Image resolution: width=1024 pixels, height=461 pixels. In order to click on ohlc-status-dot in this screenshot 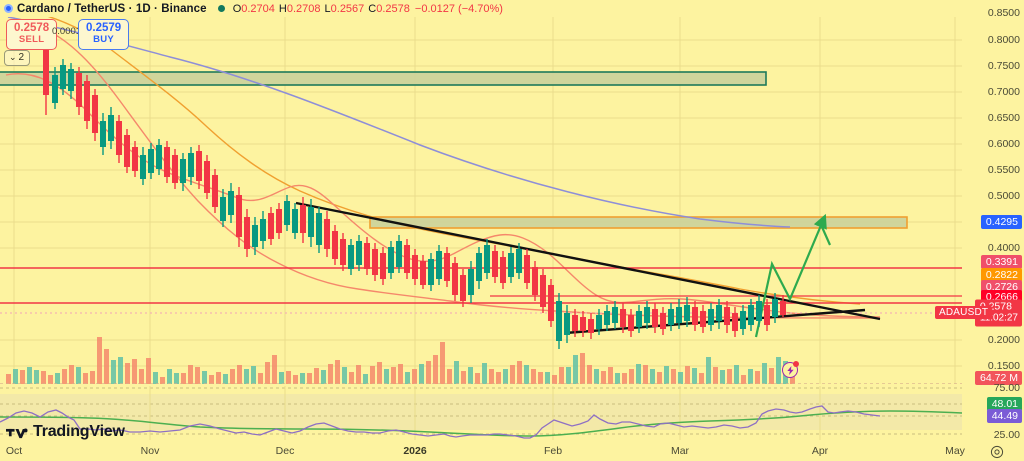, I will do `click(221, 8)`.